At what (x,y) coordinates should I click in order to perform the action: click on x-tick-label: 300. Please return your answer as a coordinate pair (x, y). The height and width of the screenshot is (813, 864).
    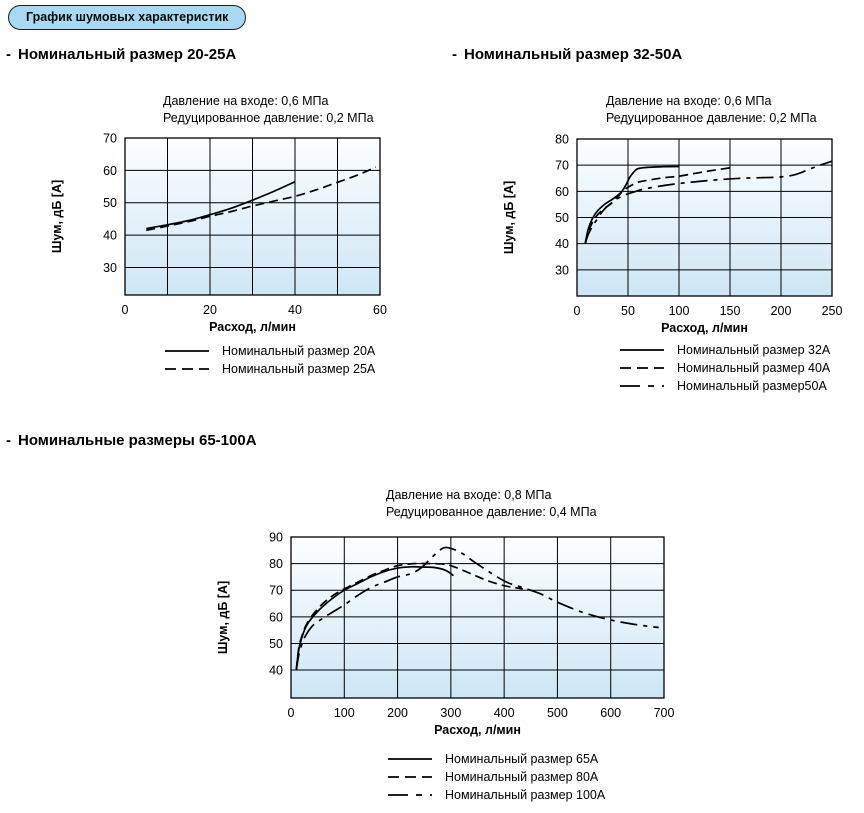
    Looking at the image, I should click on (450, 713).